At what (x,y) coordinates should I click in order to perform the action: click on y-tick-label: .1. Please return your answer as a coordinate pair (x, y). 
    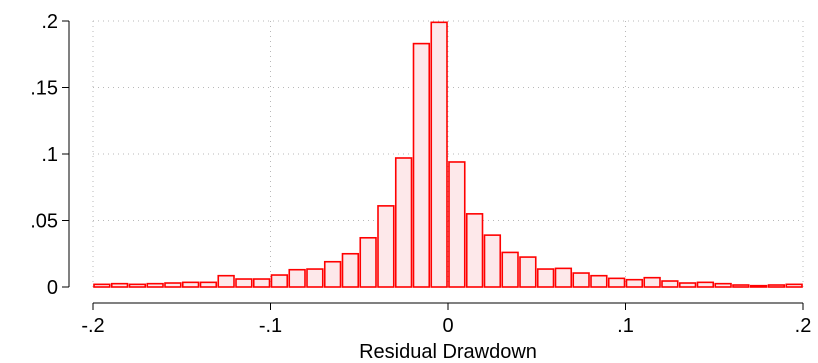
    Looking at the image, I should click on (49, 155).